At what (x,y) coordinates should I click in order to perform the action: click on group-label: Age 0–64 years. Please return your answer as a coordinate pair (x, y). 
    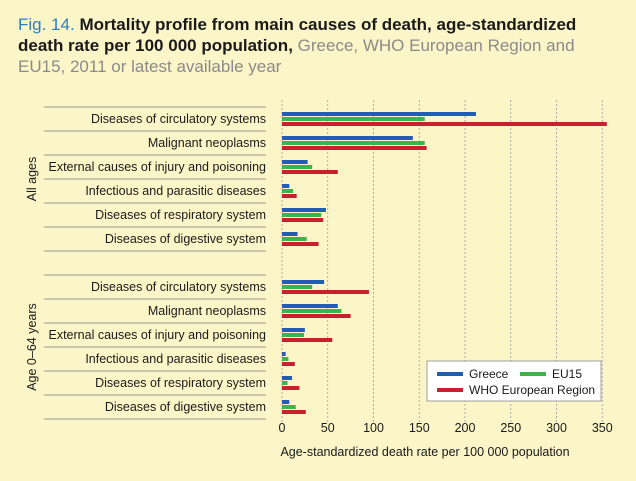
    Looking at the image, I should click on (32, 347).